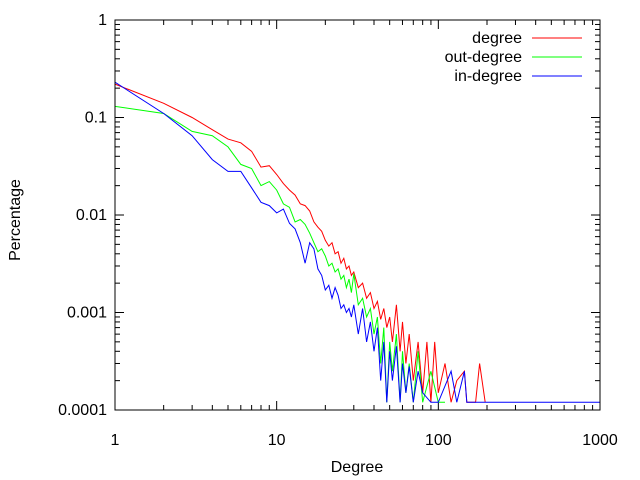 Image resolution: width=640 pixels, height=480 pixels. I want to click on legend: degree out-degree in-degree, so click(513, 57).